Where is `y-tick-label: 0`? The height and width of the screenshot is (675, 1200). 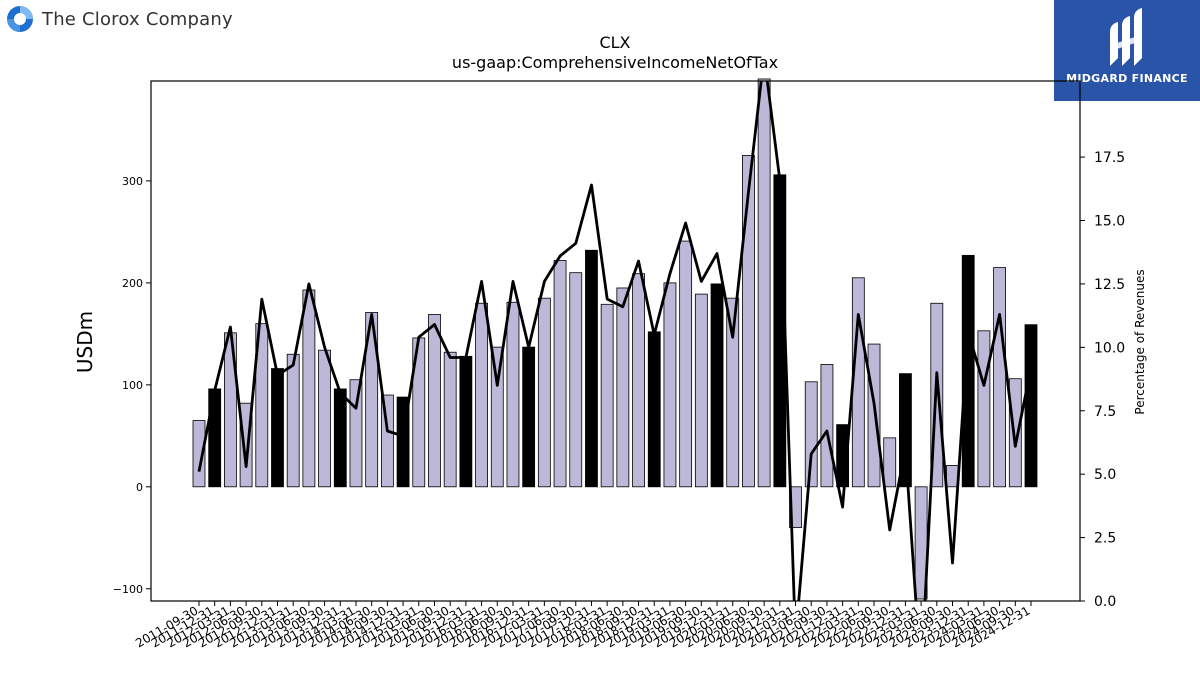
y-tick-label: 0 is located at coordinates (139, 487).